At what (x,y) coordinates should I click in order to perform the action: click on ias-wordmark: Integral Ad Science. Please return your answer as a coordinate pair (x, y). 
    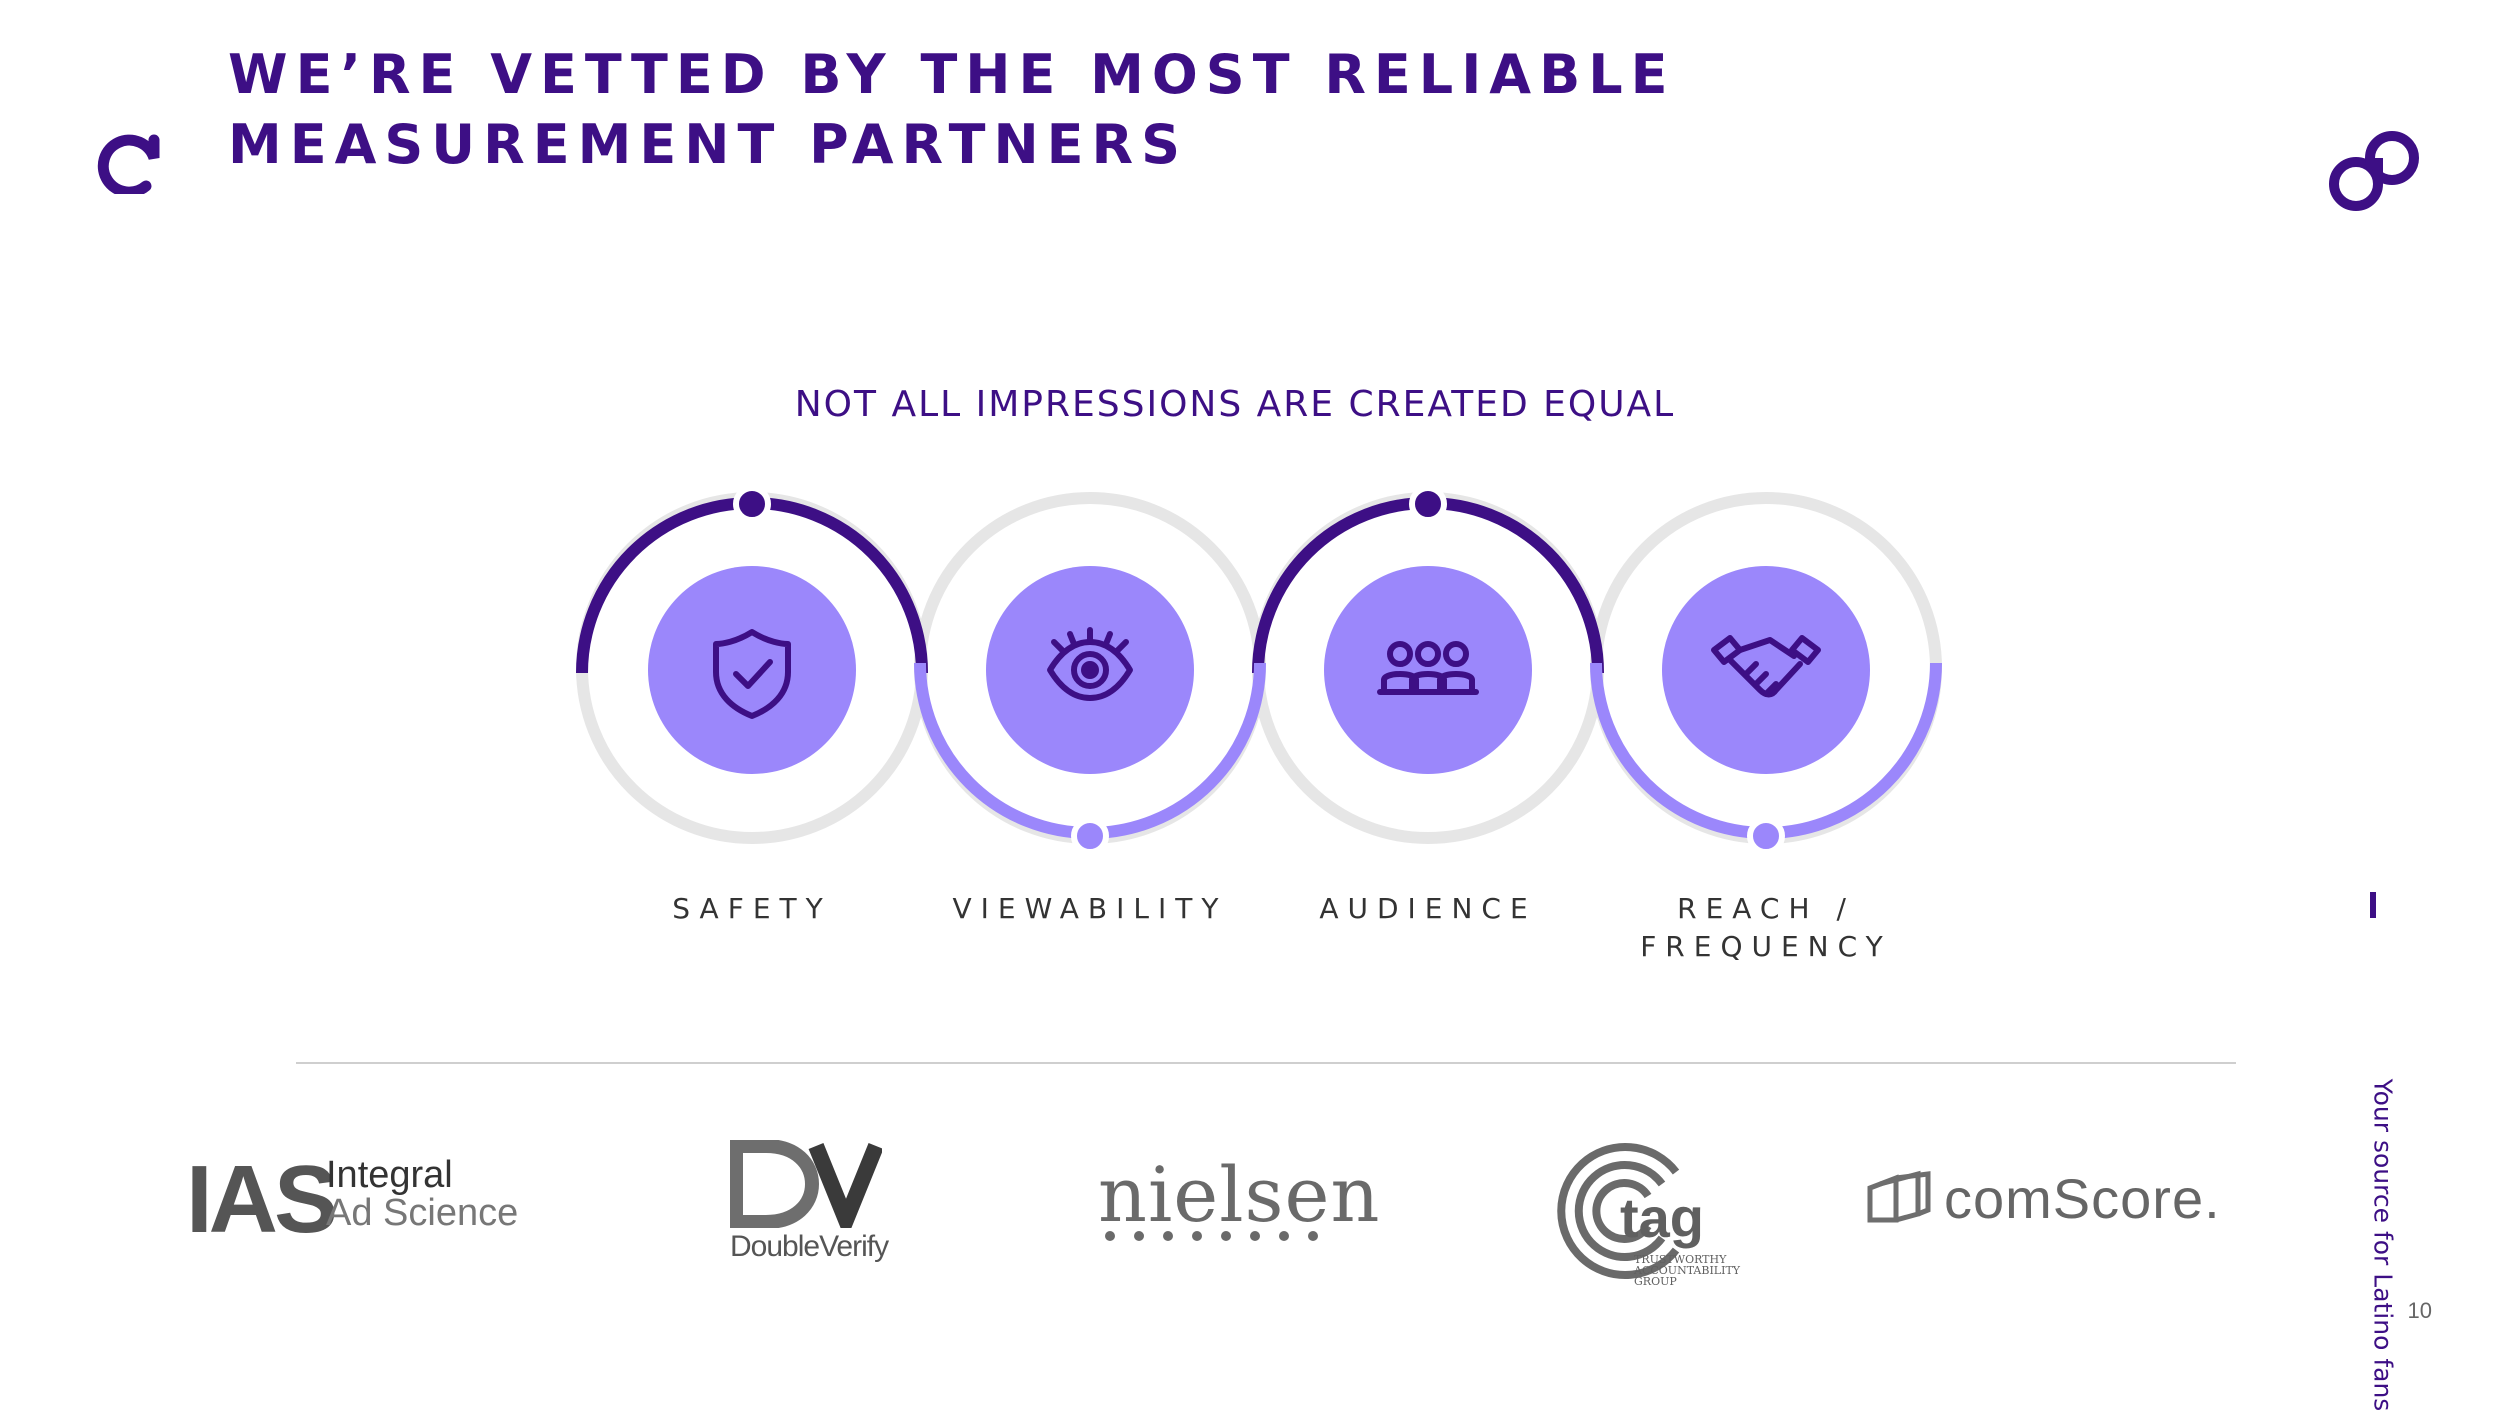
    Looking at the image, I should click on (422, 1194).